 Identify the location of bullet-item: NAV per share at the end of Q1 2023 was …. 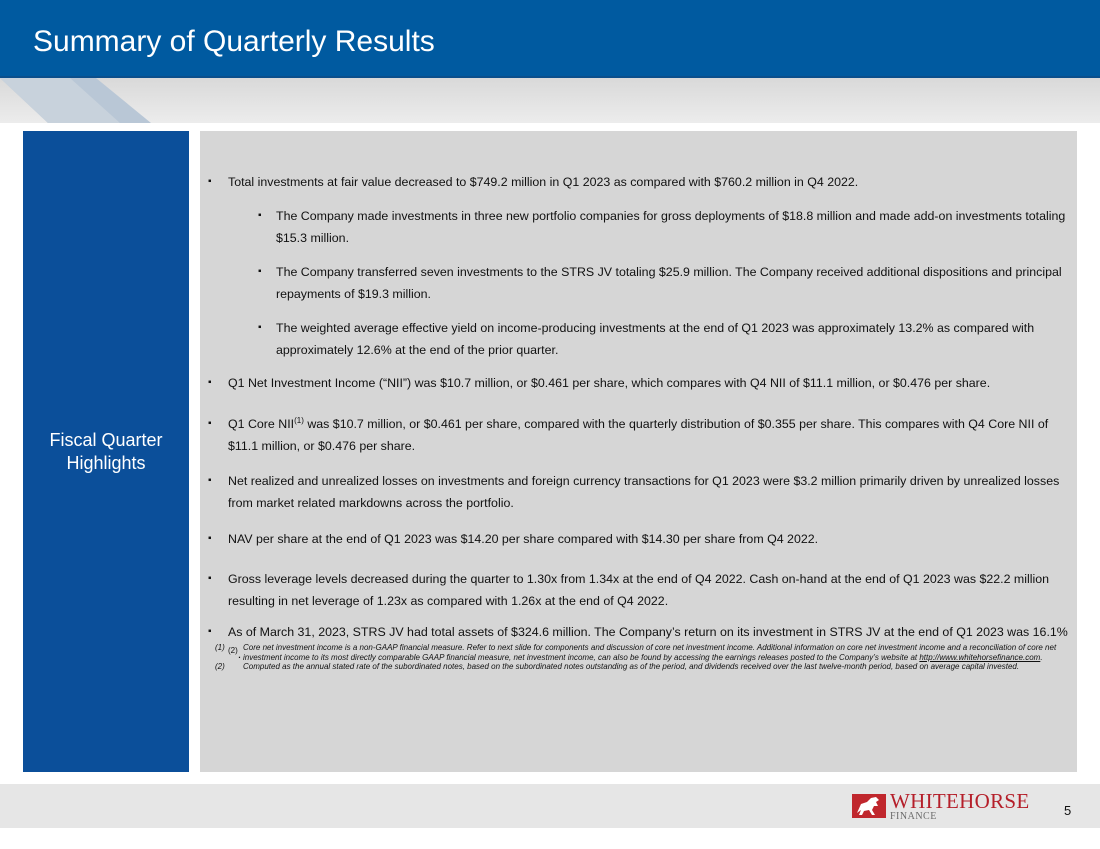
(638, 539).